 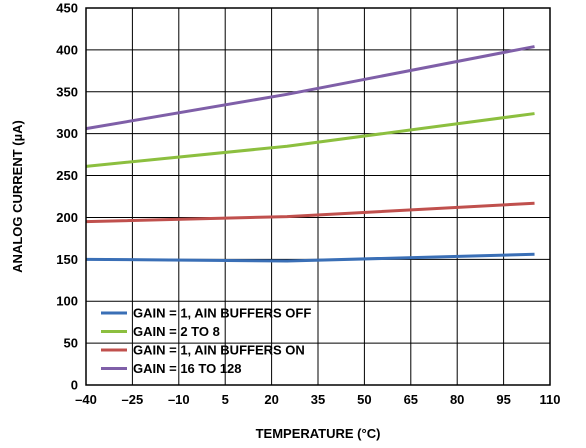 I want to click on x-tick-label: –10, so click(x=179, y=399).